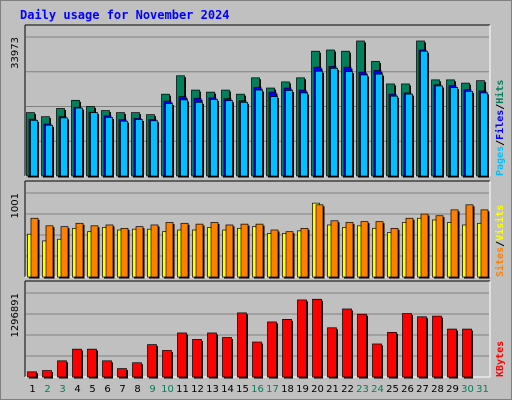 The width and height of the screenshot is (512, 400). Describe the element at coordinates (484, 134) in the screenshot. I see `bar-pages-day-31-fill` at that location.